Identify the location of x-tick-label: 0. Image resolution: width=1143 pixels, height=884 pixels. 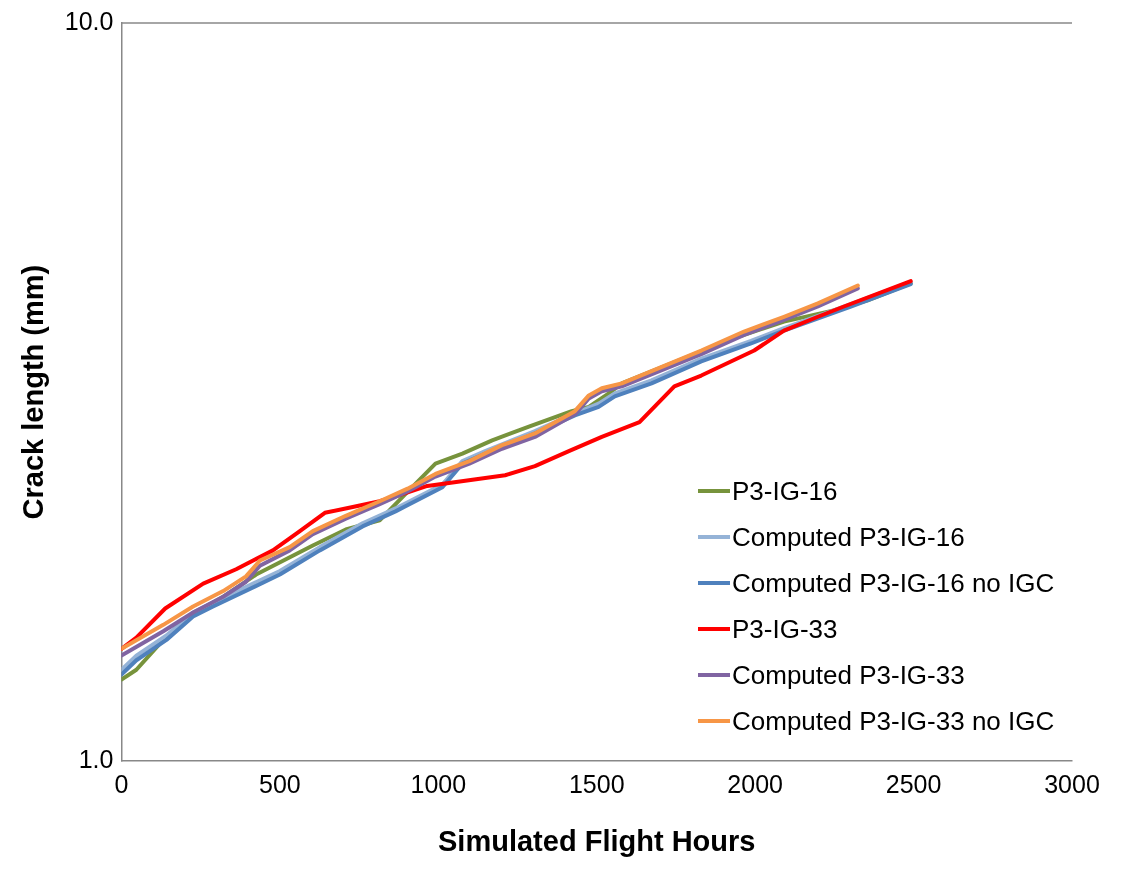
(121, 784).